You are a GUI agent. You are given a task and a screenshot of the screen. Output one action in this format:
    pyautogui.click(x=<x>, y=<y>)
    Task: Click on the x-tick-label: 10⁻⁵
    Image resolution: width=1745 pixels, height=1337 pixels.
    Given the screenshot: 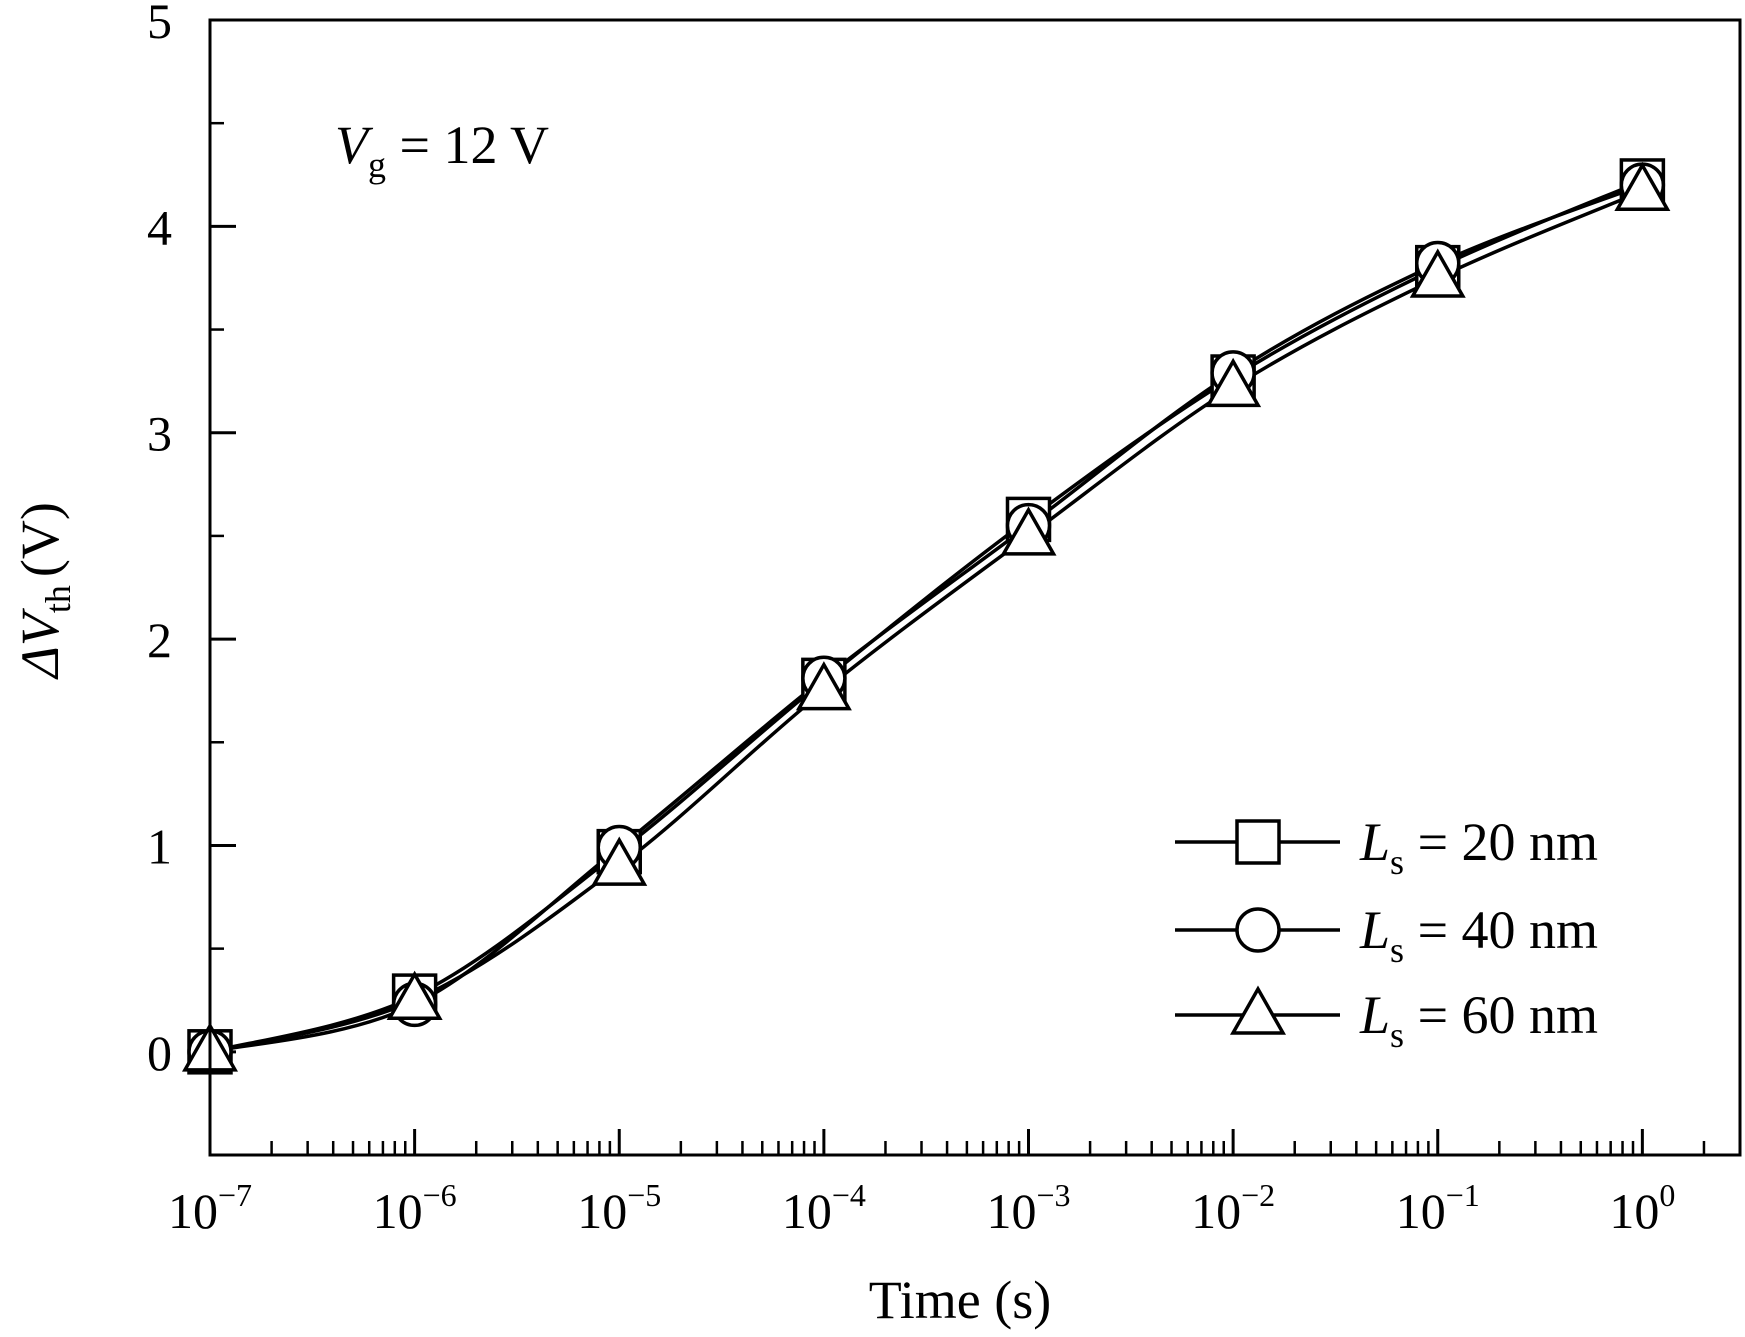 What is the action you would take?
    pyautogui.click(x=619, y=1208)
    